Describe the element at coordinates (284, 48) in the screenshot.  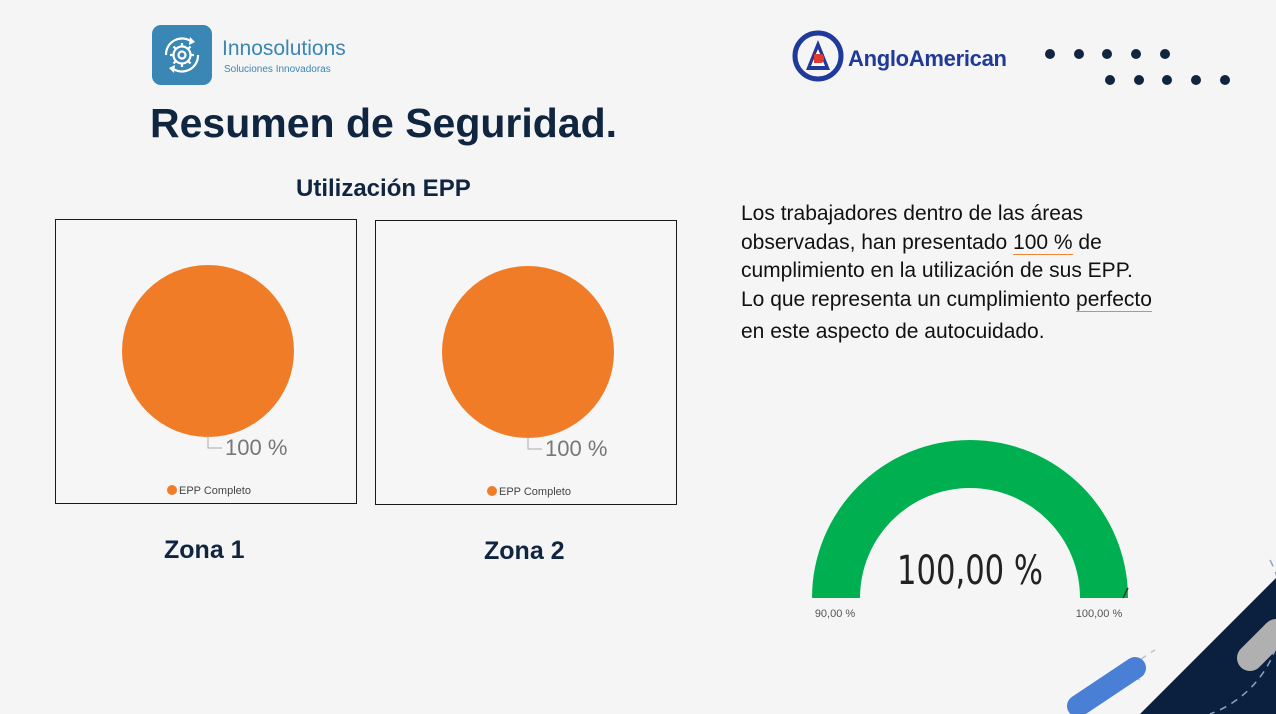
I see `innosolutions-brand-name: Innosolutions` at that location.